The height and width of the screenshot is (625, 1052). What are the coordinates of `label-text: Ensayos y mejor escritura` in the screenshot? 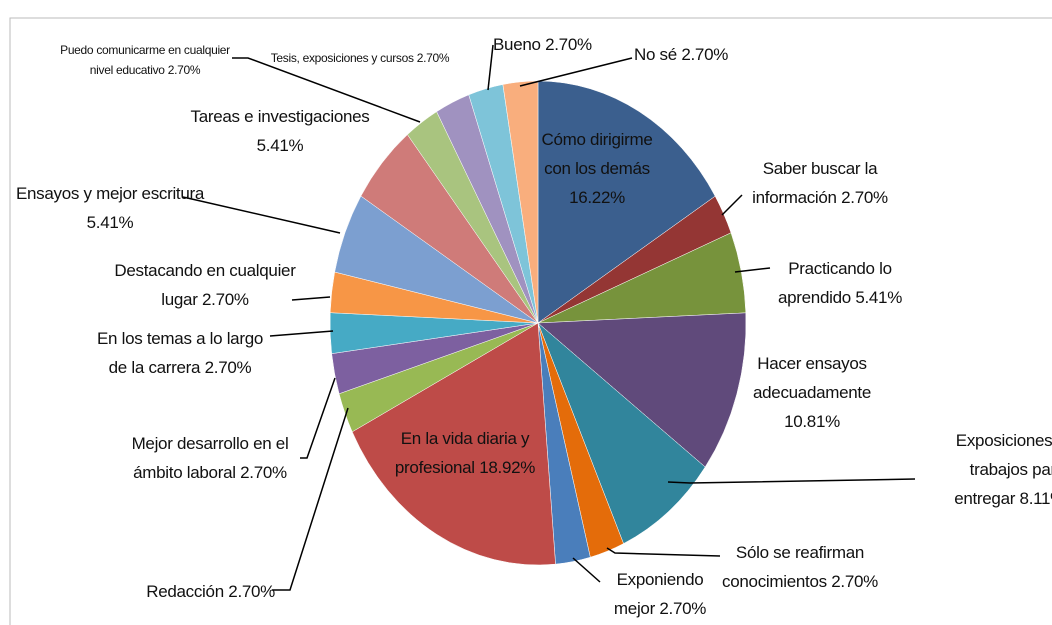 It's located at (110, 193).